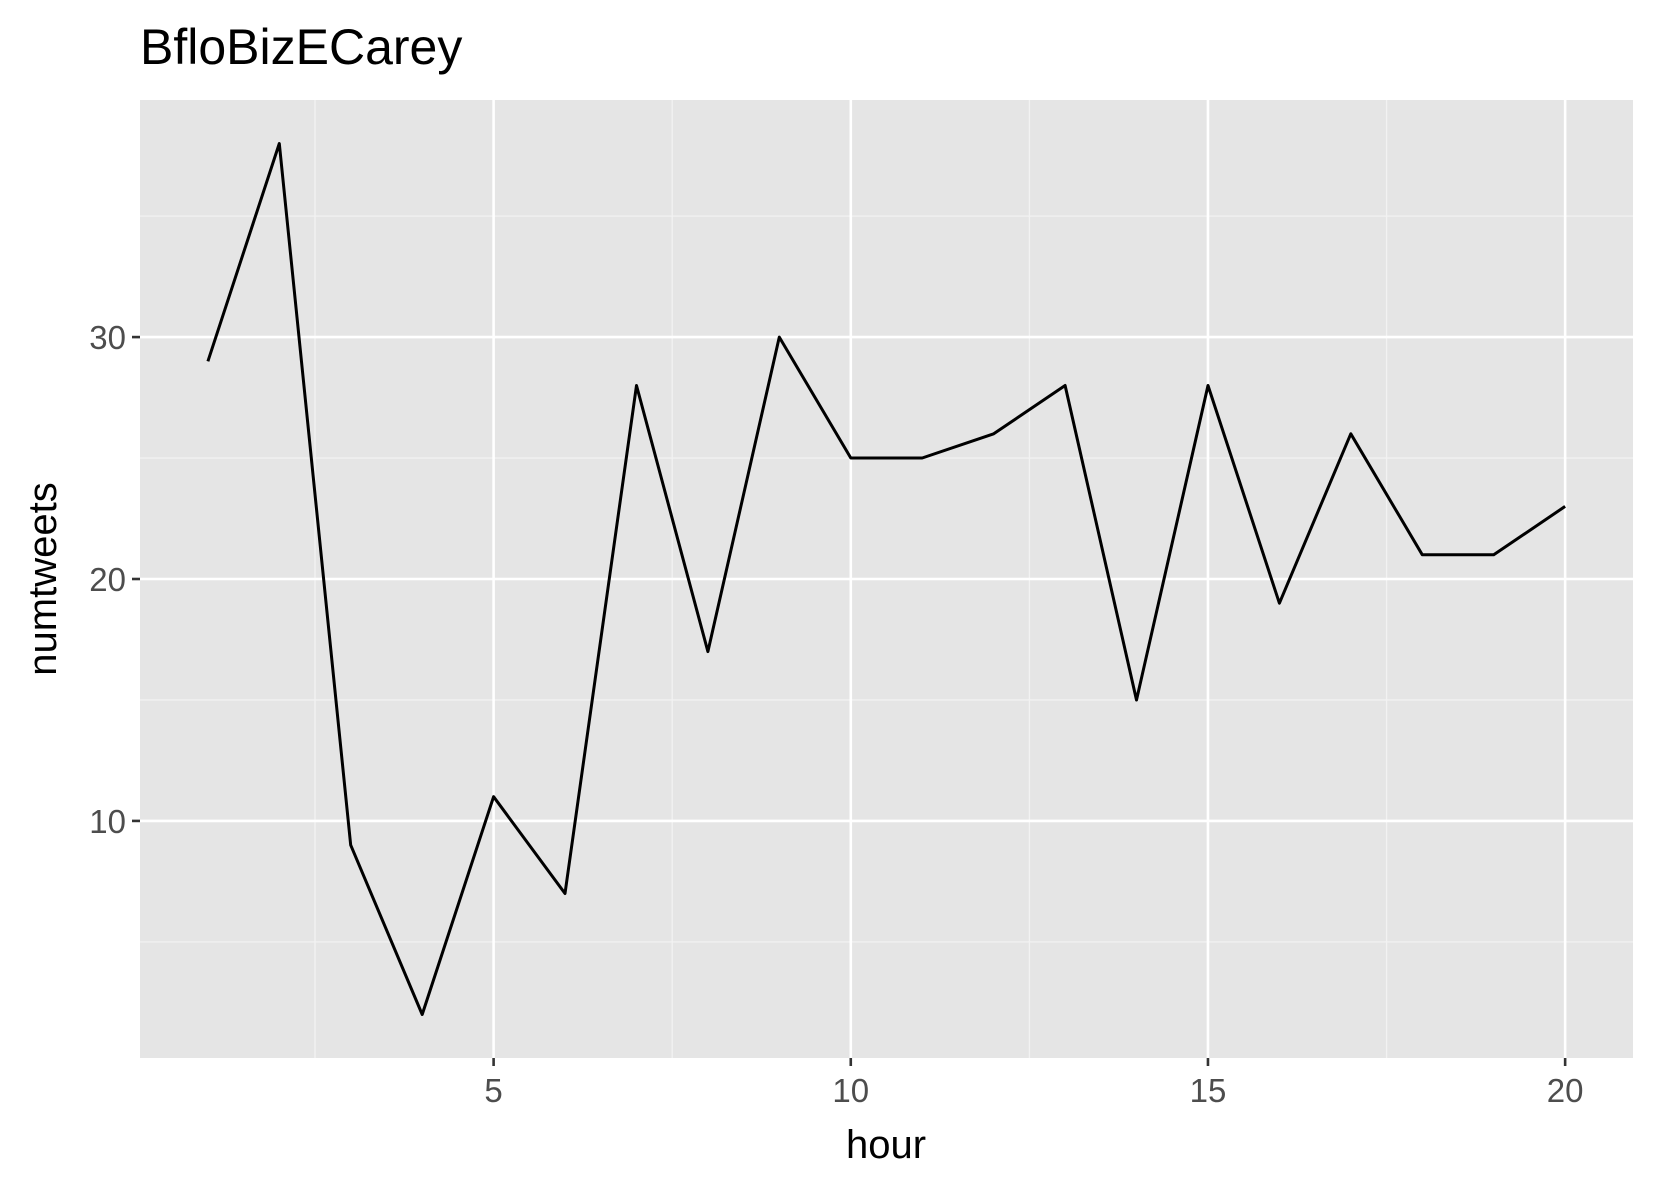 Image resolution: width=1653 pixels, height=1181 pixels. What do you see at coordinates (107, 821) in the screenshot?
I see `y-tick-label: 10` at bounding box center [107, 821].